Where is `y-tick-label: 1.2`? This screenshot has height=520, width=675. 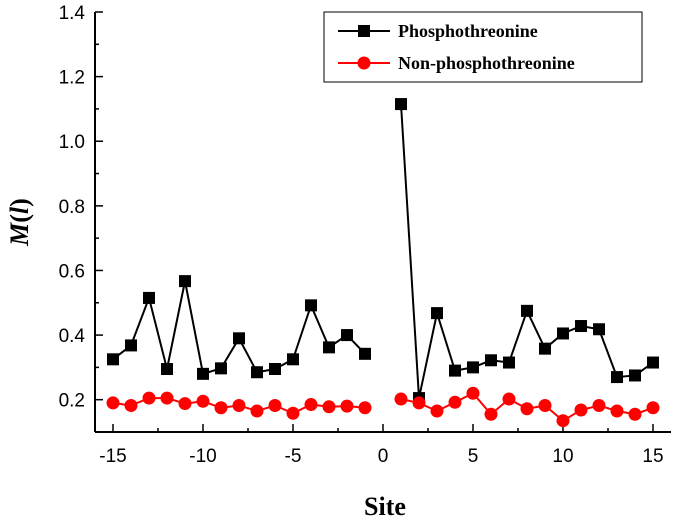
y-tick-label: 1.2 is located at coordinates (72, 78).